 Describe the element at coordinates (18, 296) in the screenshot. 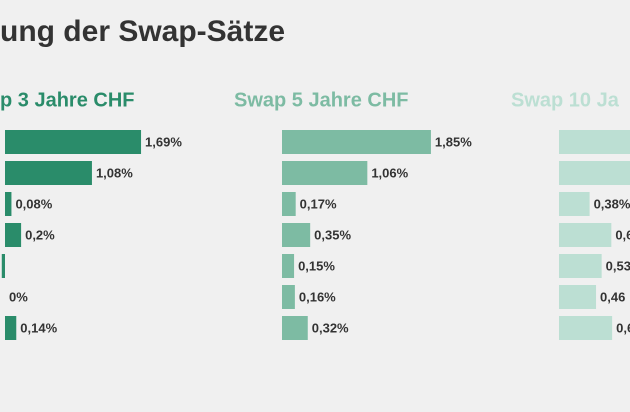

I see `value-label: 0%` at that location.